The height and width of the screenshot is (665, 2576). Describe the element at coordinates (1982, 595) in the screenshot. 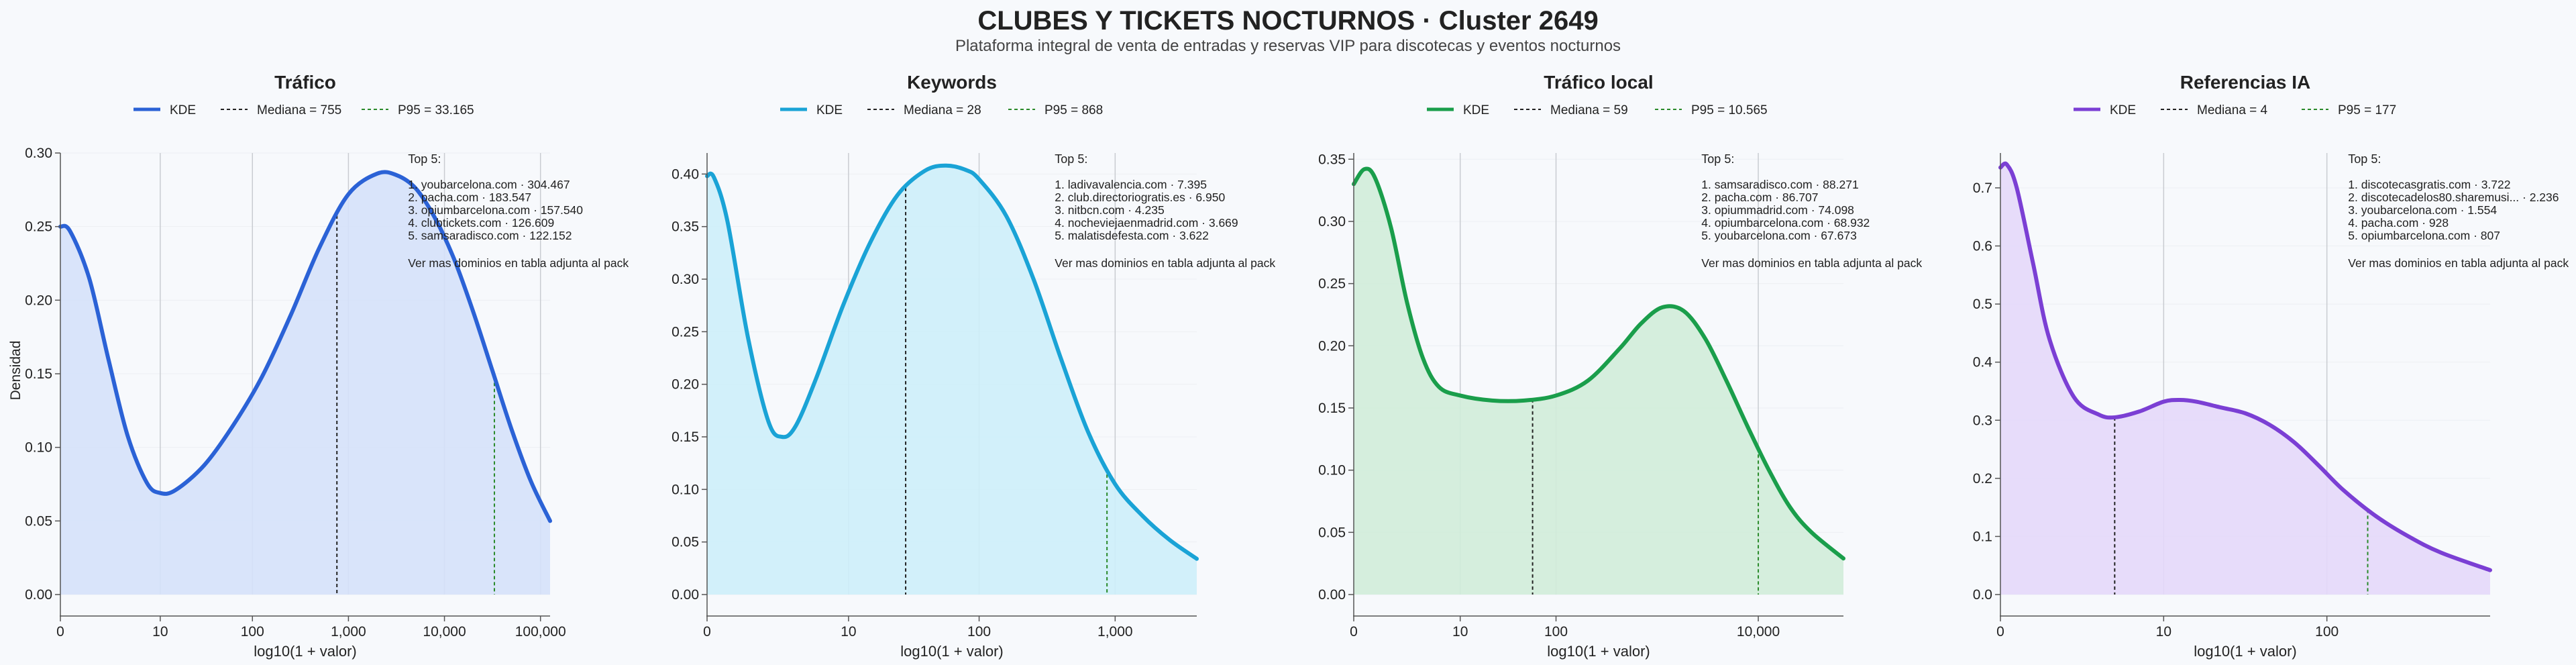

I see `y-tick-label: 0.0` at that location.